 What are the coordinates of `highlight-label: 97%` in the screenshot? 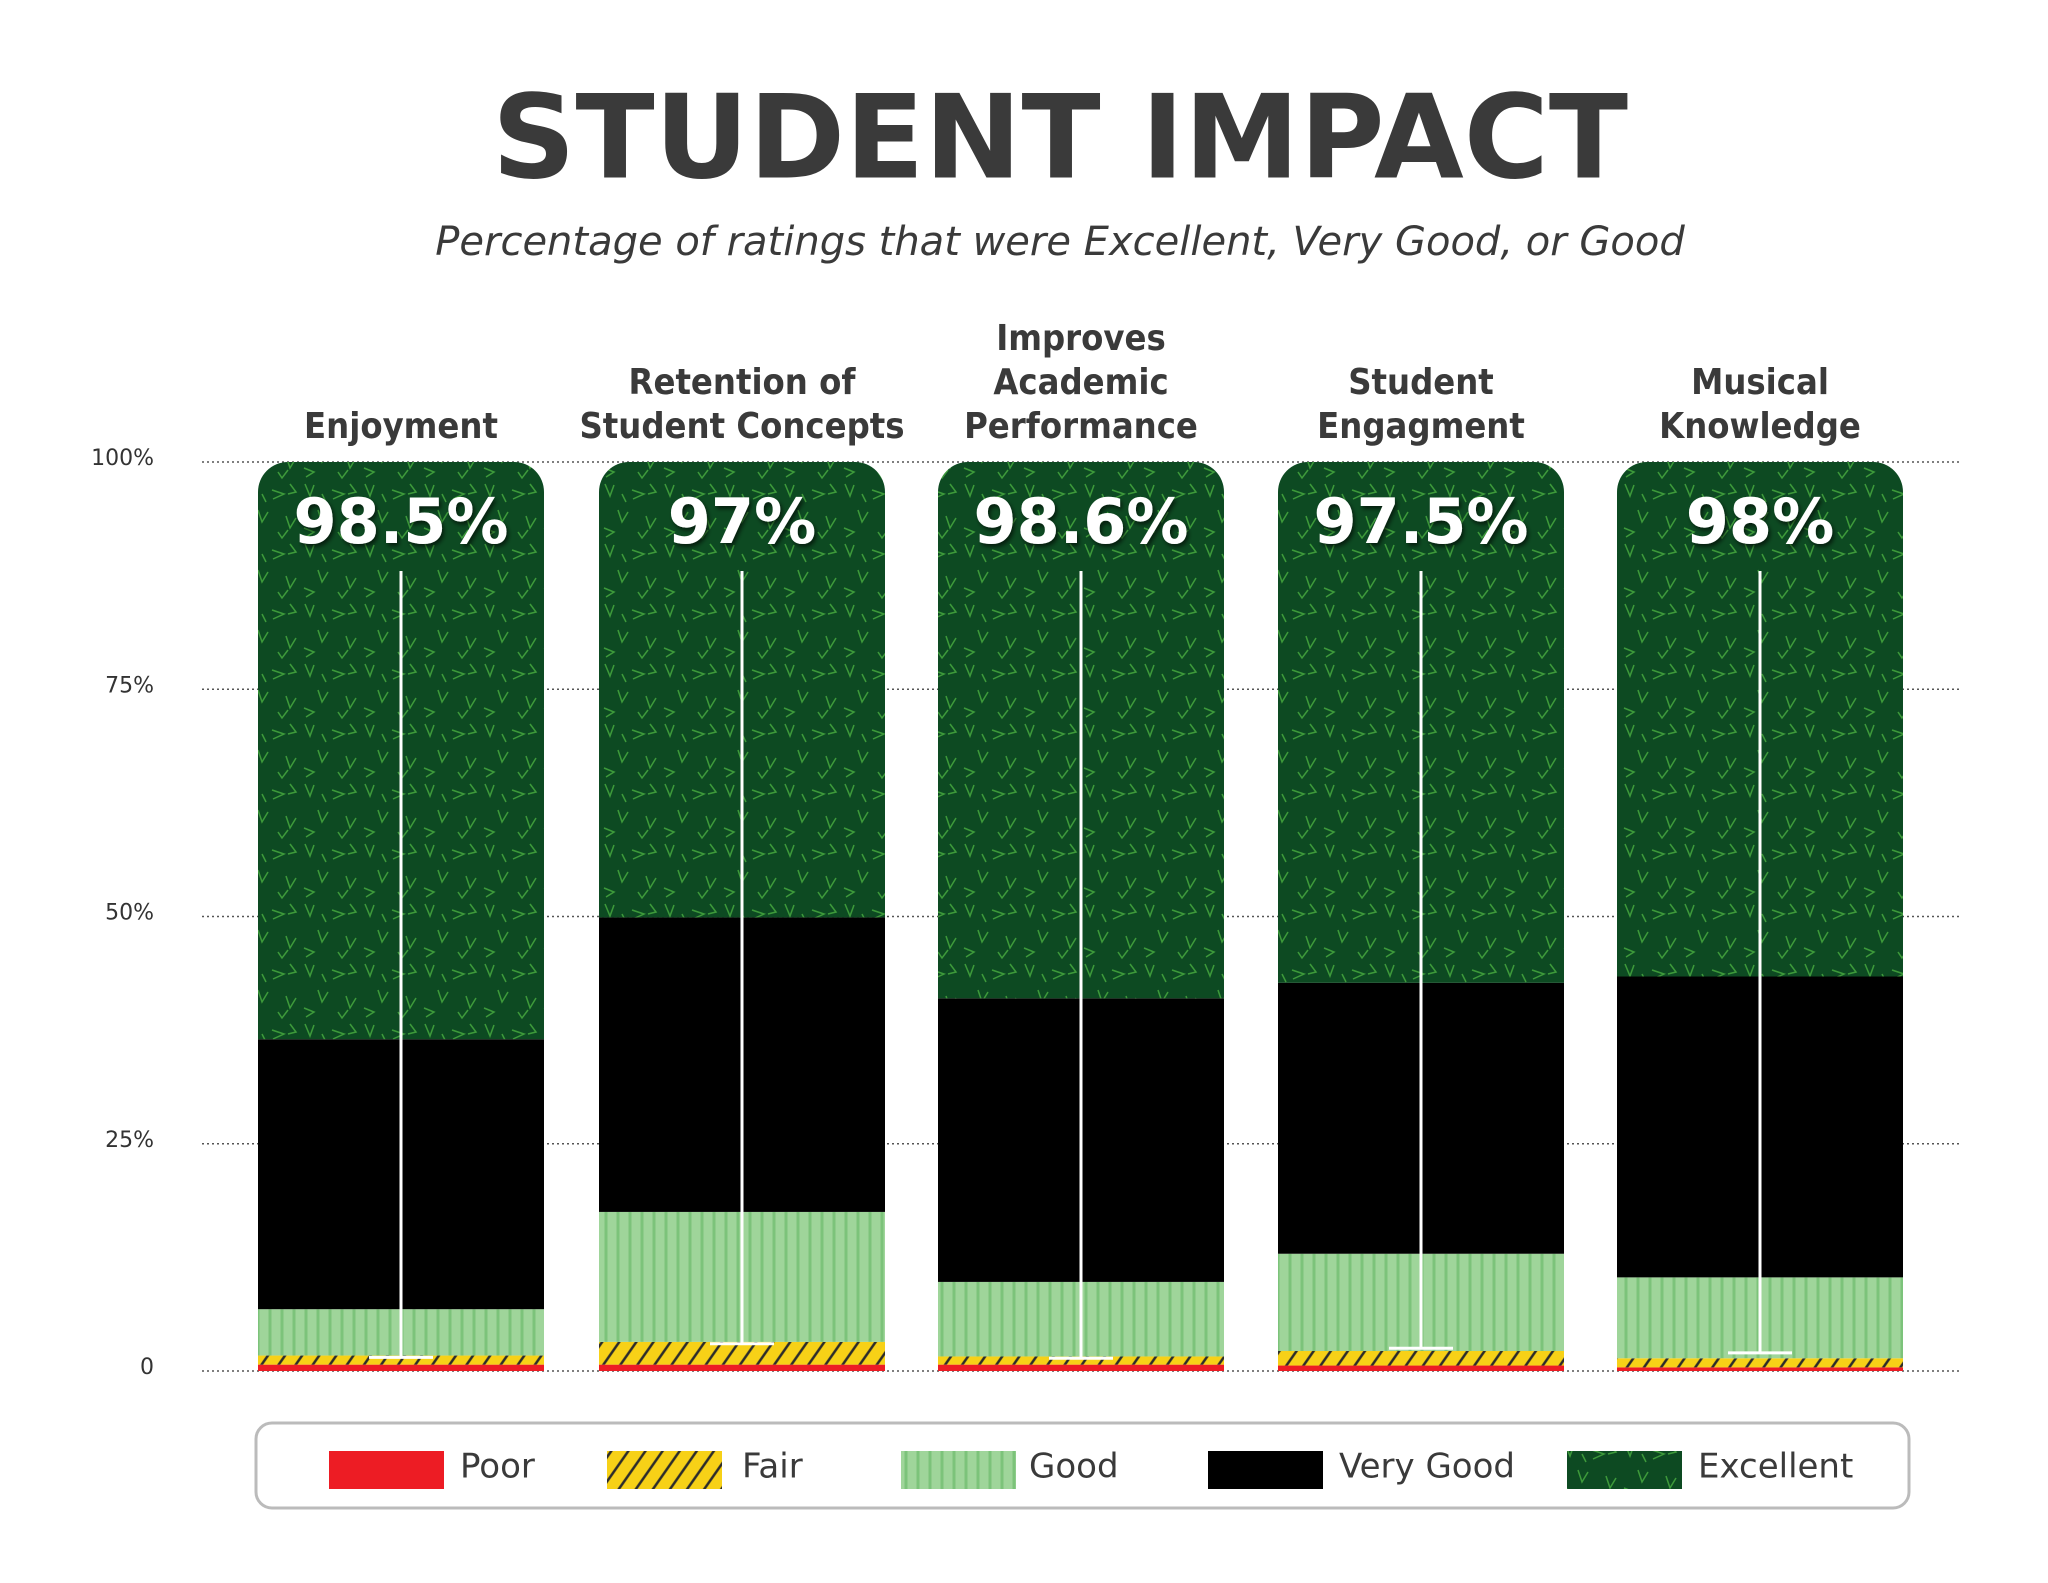 It's located at (742, 521).